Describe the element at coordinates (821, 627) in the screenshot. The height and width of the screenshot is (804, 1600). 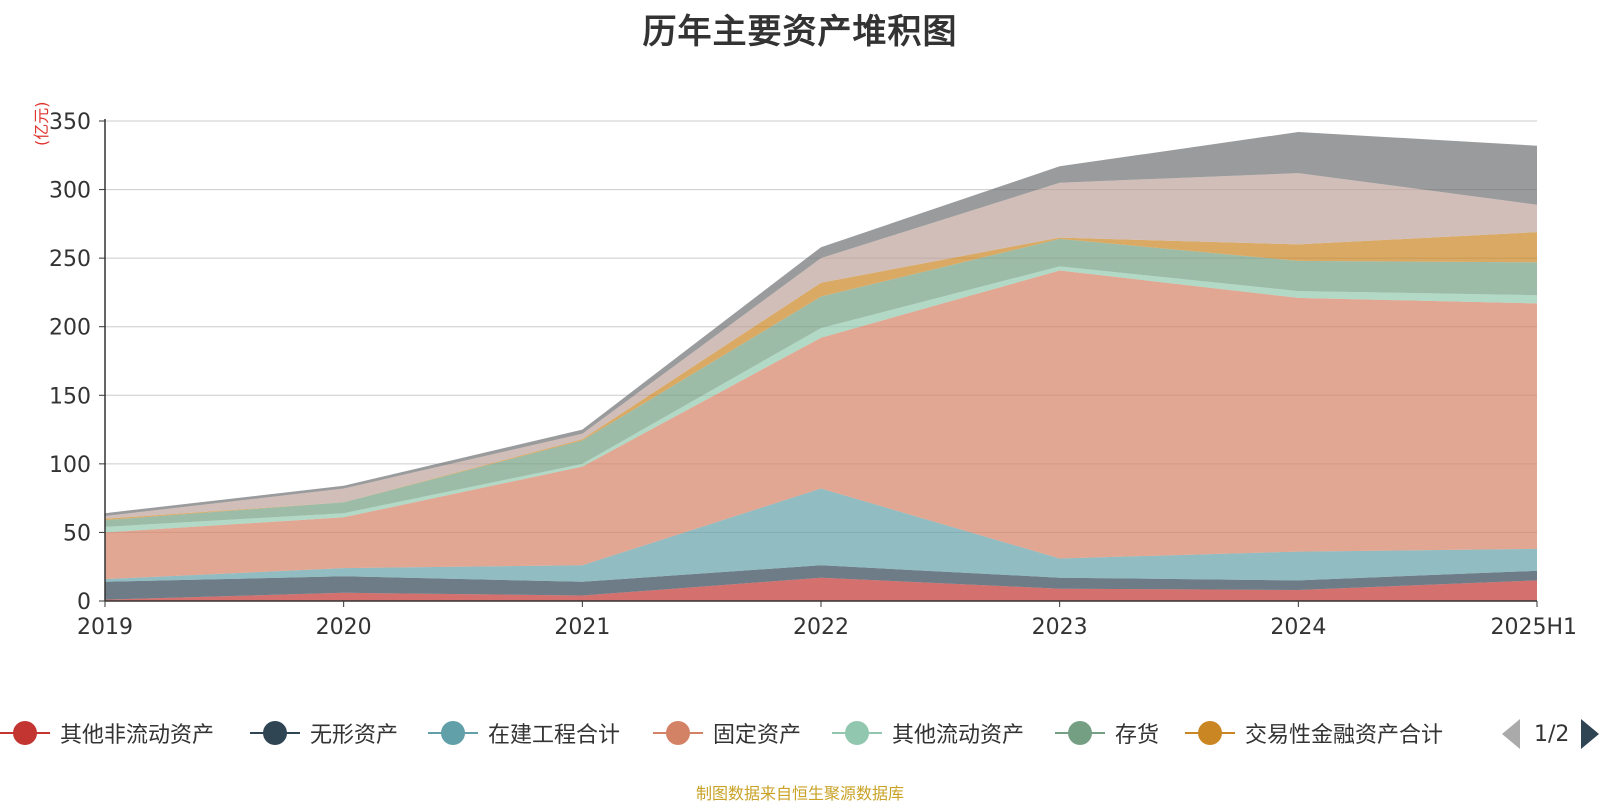
I see `x-tick-label: 2022` at that location.